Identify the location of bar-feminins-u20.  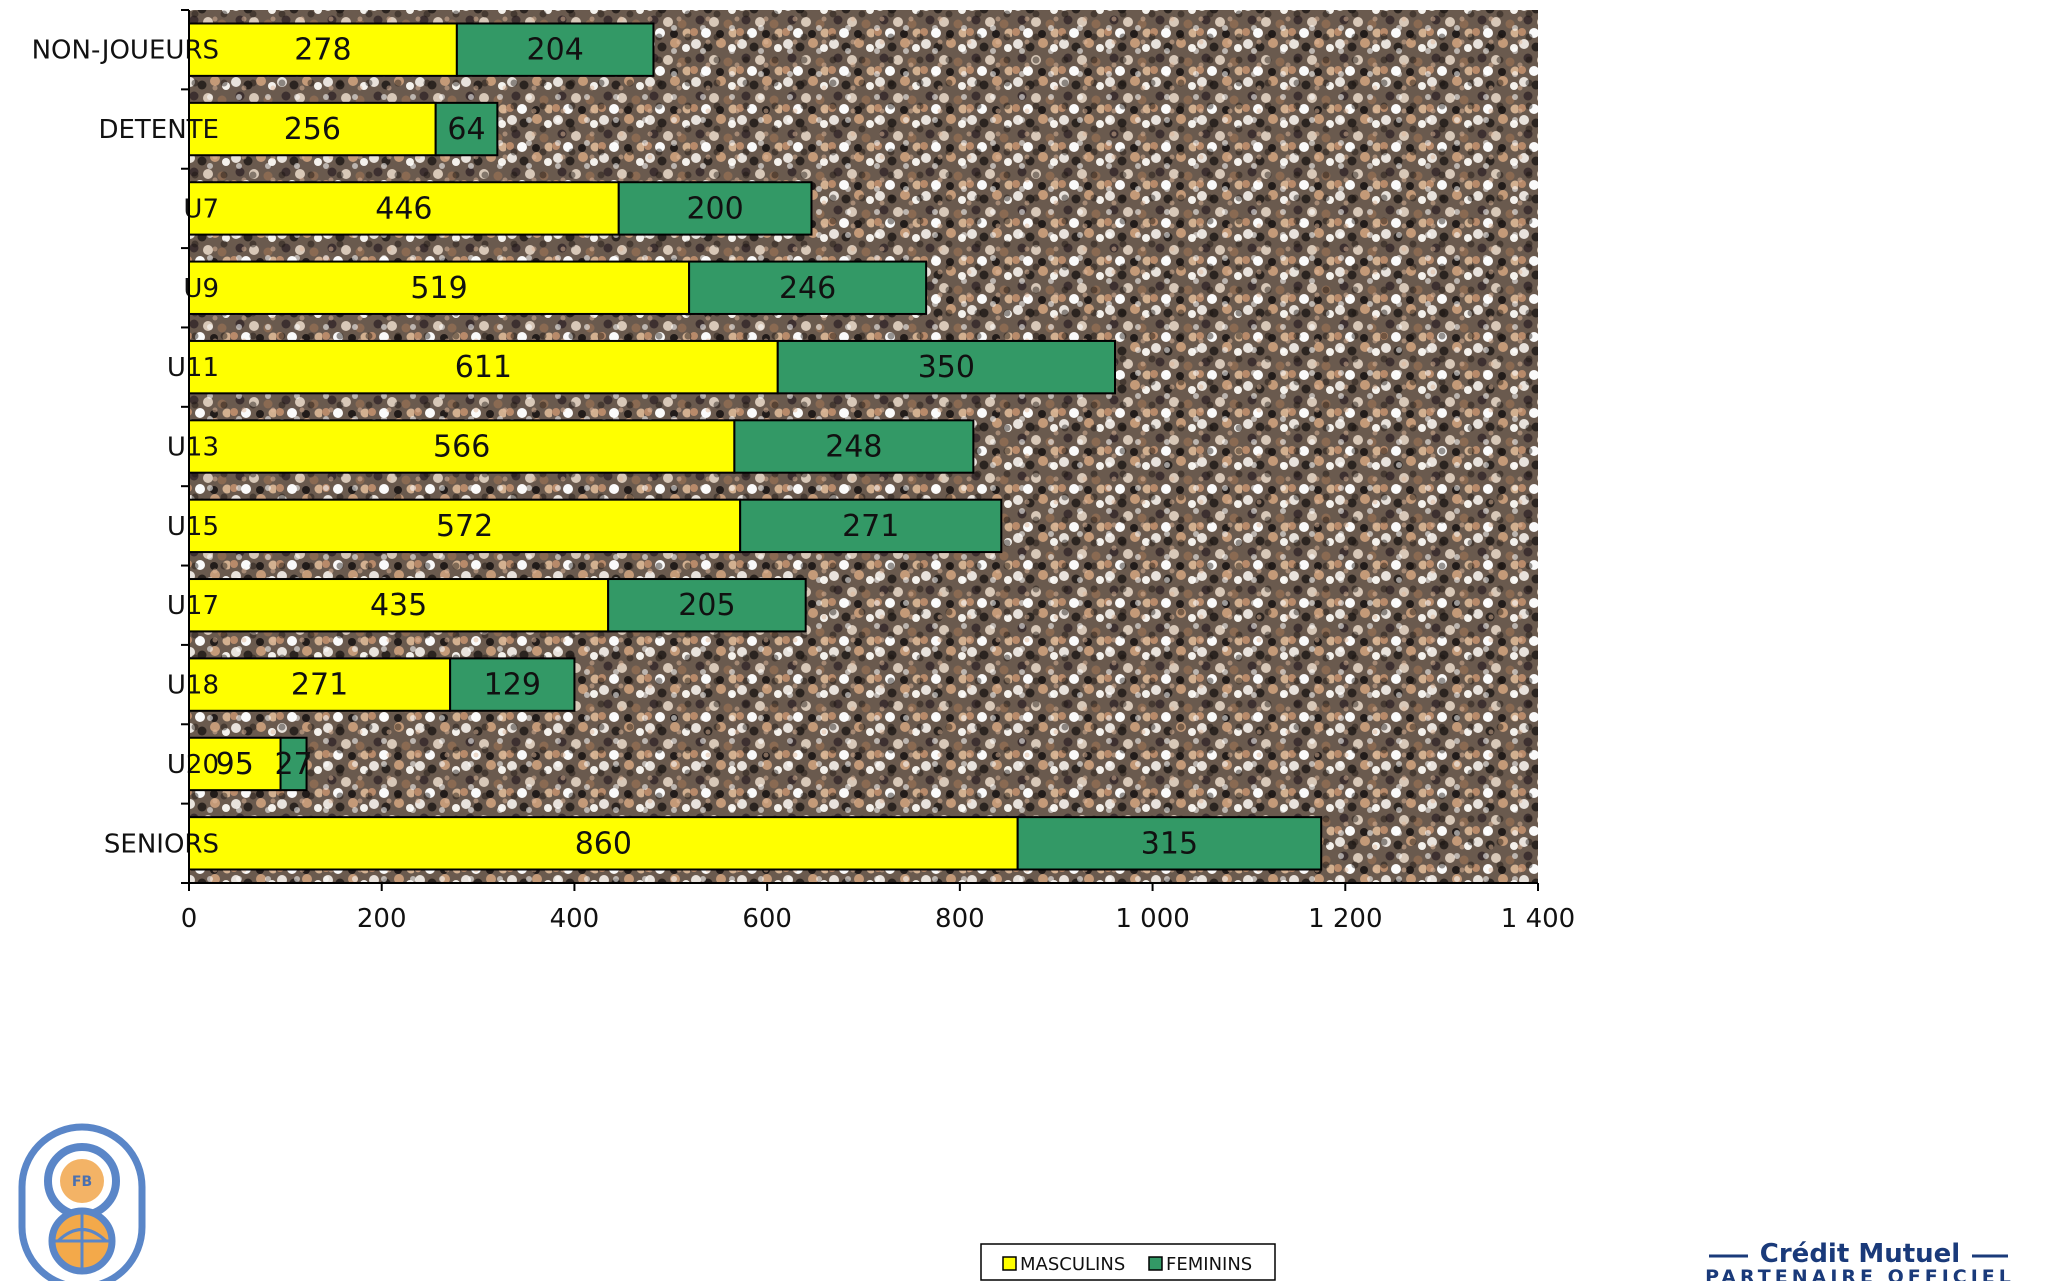
(293, 764).